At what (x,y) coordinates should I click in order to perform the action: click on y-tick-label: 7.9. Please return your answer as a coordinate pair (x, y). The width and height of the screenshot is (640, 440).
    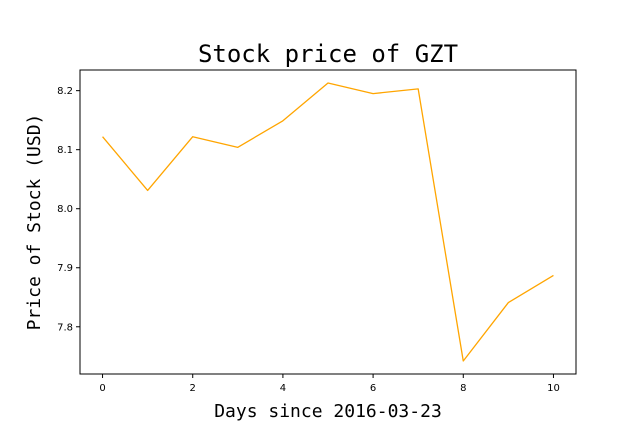
    Looking at the image, I should click on (65, 268).